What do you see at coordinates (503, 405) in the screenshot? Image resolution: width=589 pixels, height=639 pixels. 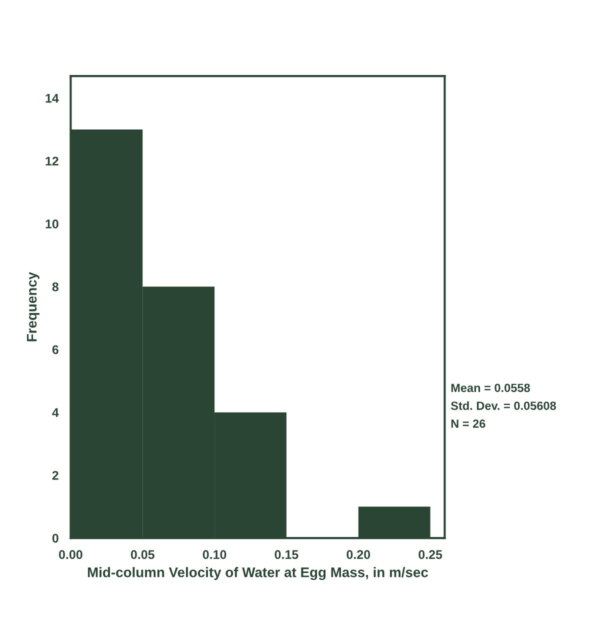 I see `text: Std. Dev. = 0.05608` at bounding box center [503, 405].